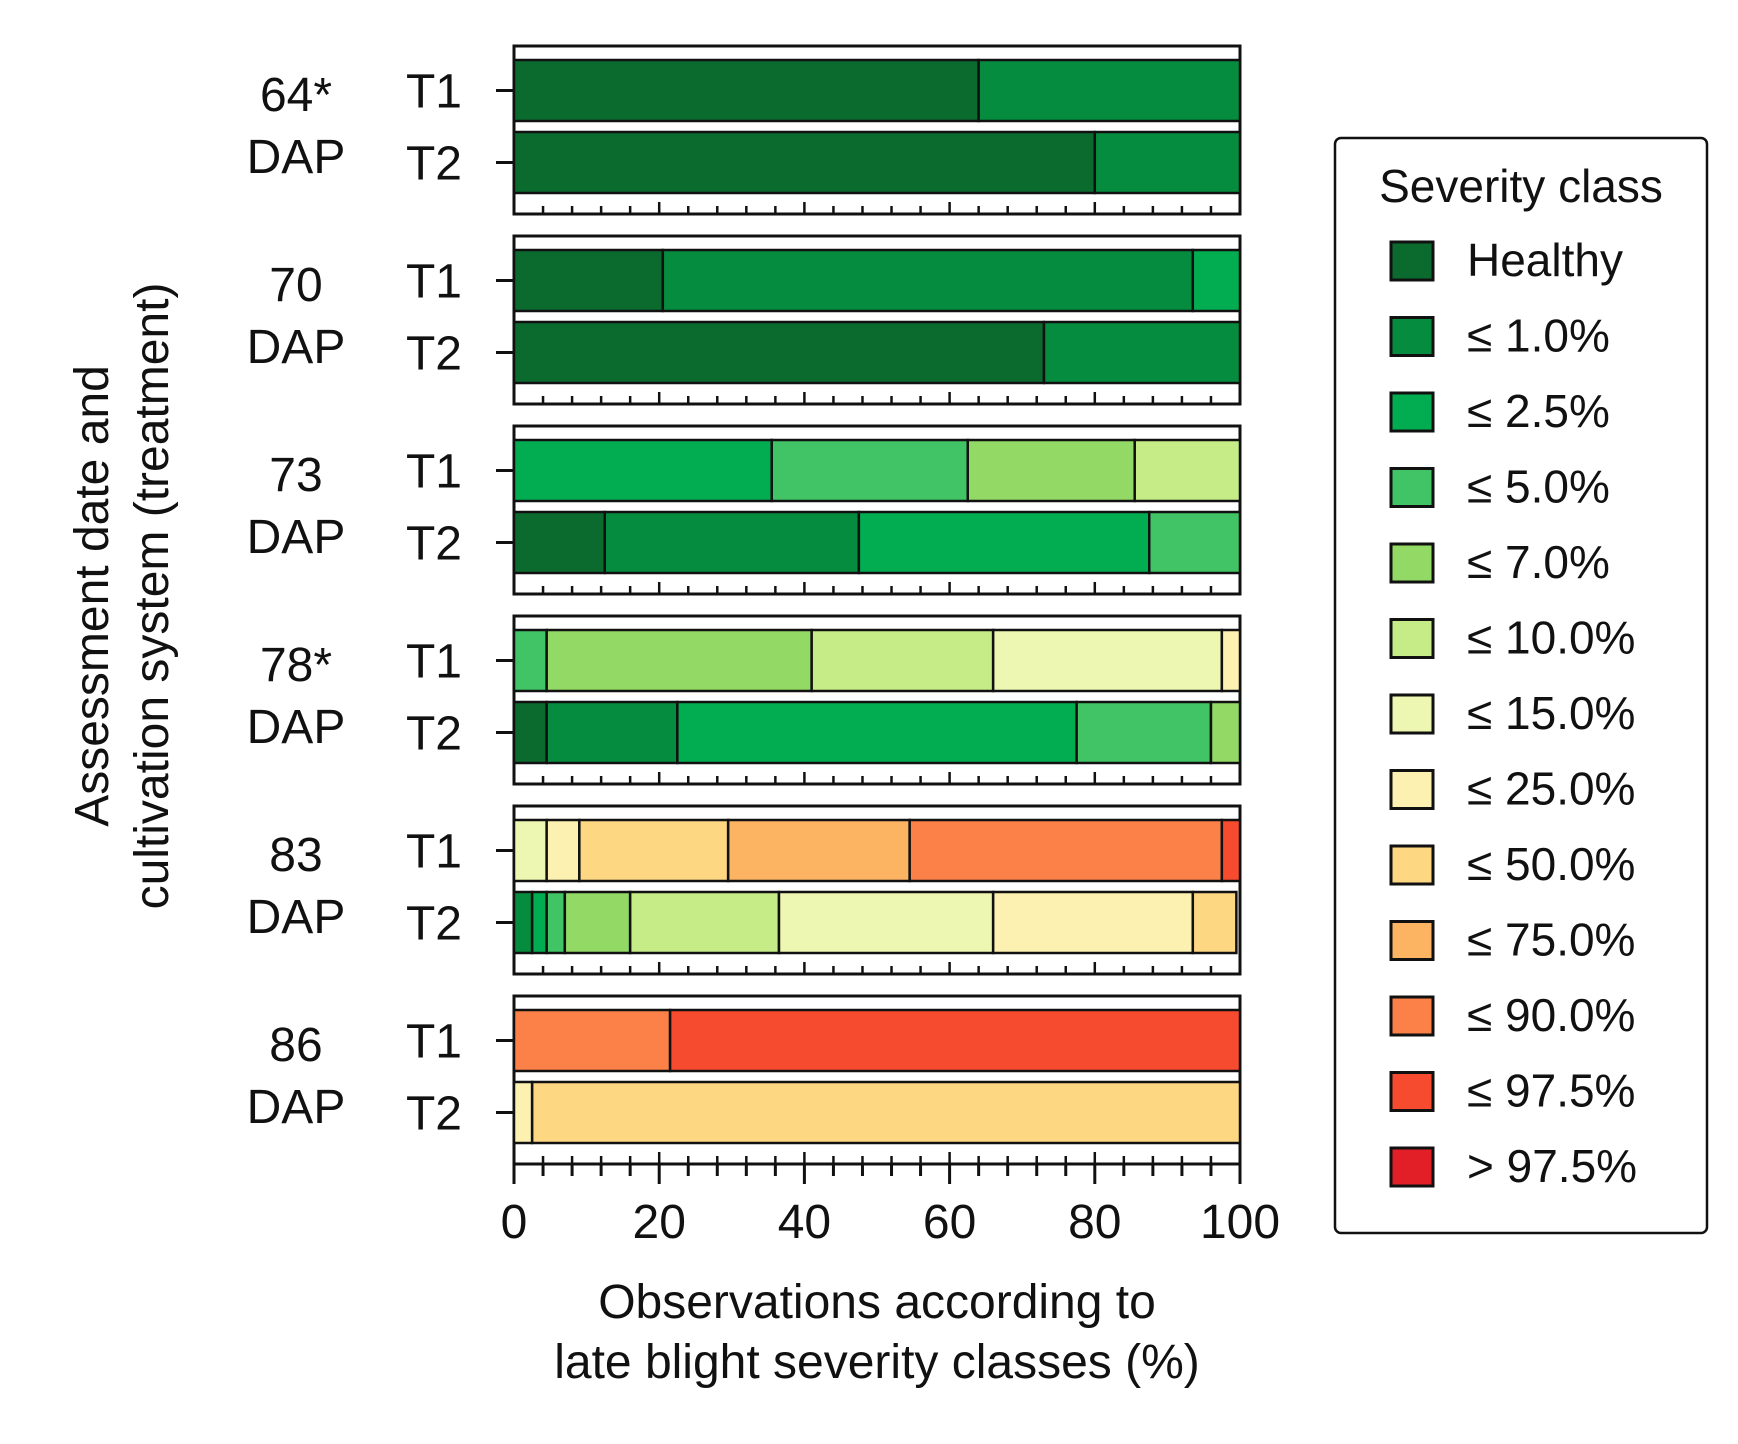  What do you see at coordinates (1551, 1091) in the screenshot?
I see `legend-label: ≤ 97.5%` at bounding box center [1551, 1091].